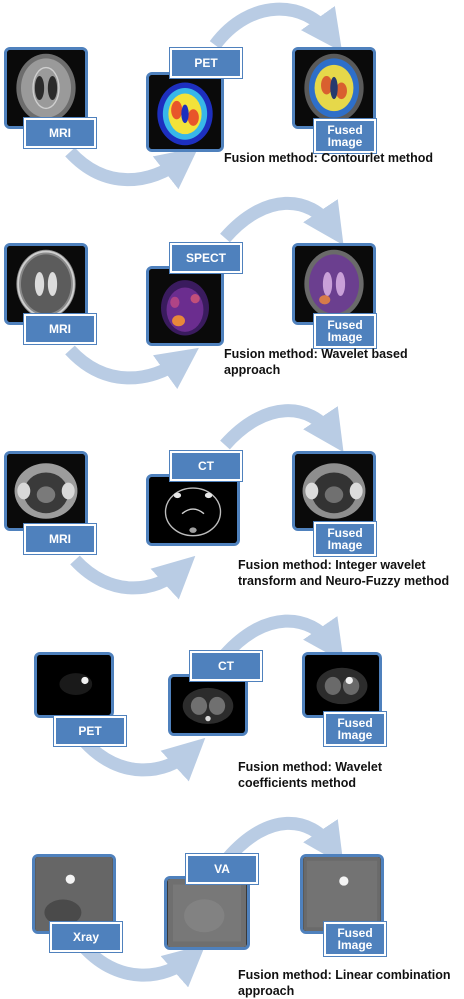  I want to click on spect-target-image, so click(185, 306).